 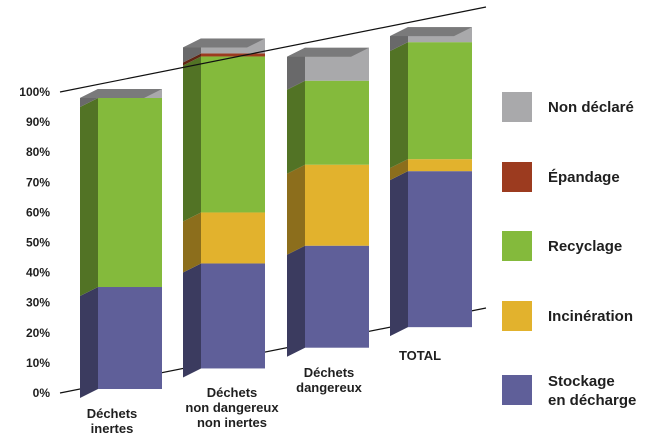 What do you see at coordinates (34, 92) in the screenshot?
I see `y-tick-label: 100%` at bounding box center [34, 92].